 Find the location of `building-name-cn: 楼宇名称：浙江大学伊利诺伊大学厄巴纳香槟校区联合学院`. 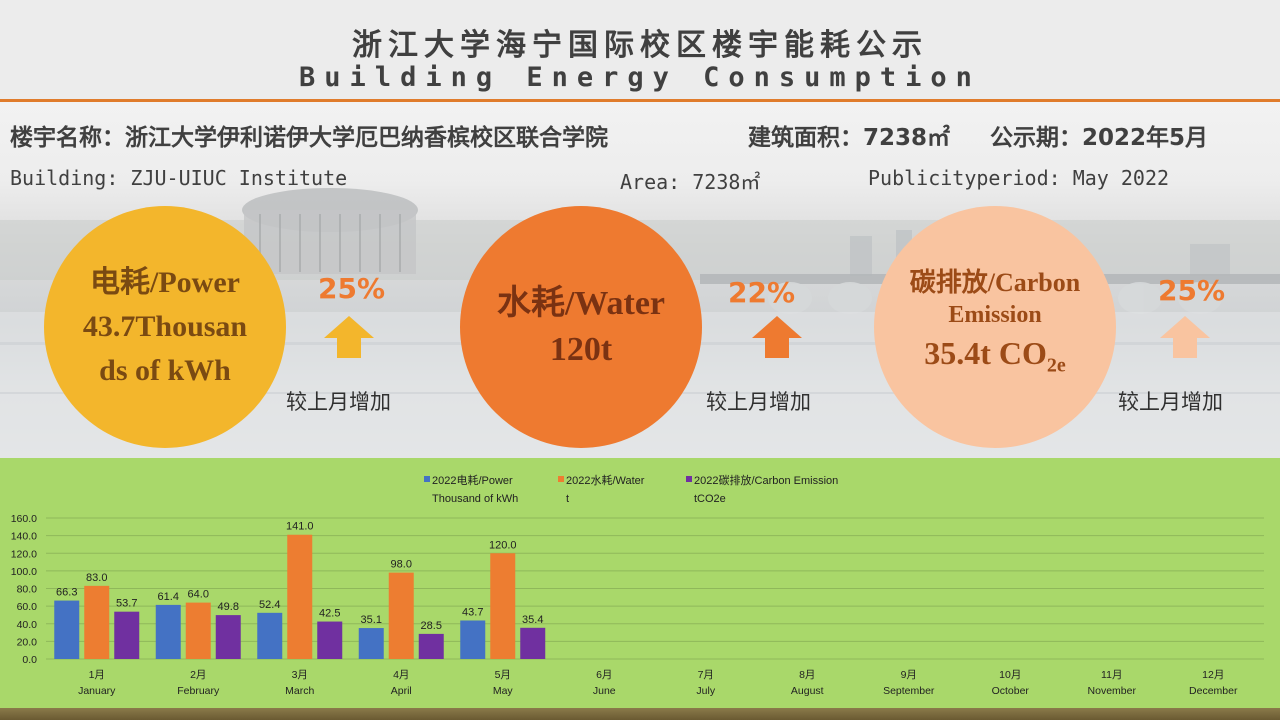

building-name-cn: 楼宇名称：浙江大学伊利诺伊大学厄巴纳香槟校区联合学院 is located at coordinates (309, 138).